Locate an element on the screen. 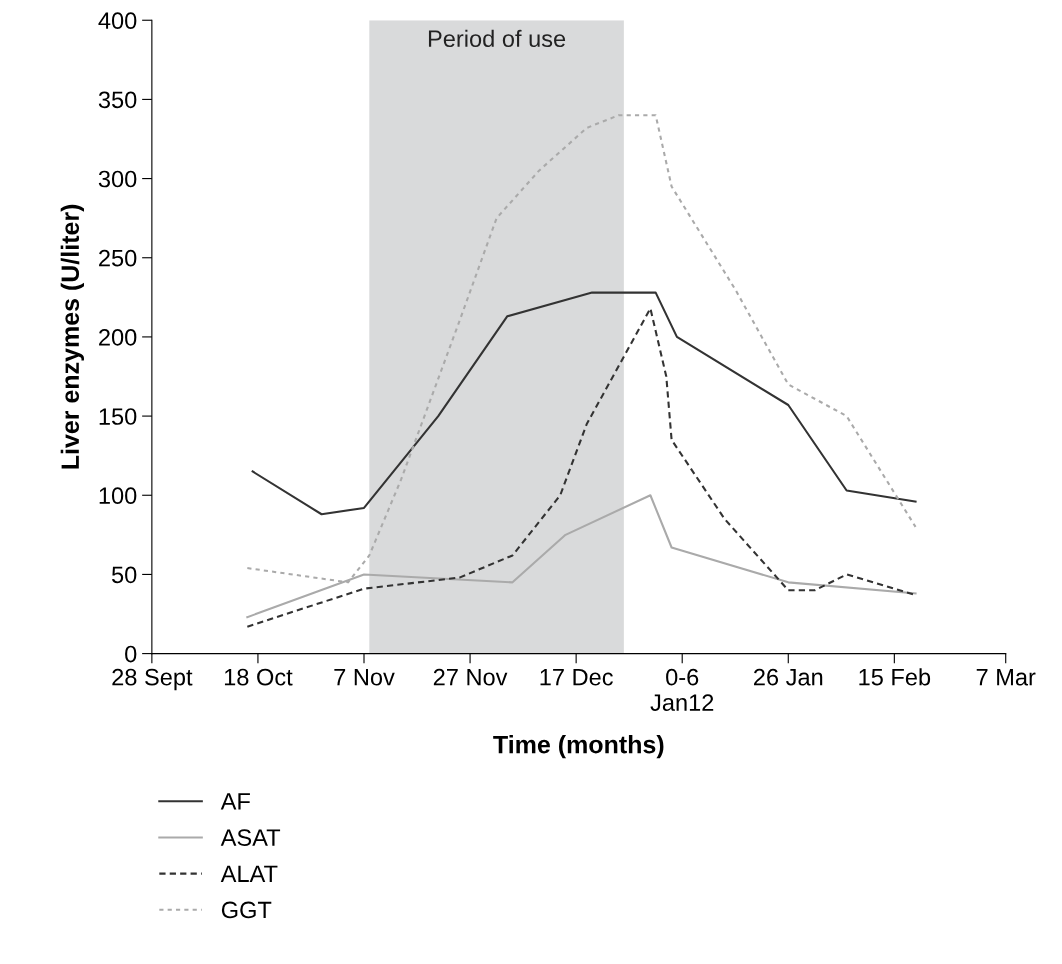 The width and height of the screenshot is (1062, 964). x-tick-label: 15 Feb is located at coordinates (895, 677).